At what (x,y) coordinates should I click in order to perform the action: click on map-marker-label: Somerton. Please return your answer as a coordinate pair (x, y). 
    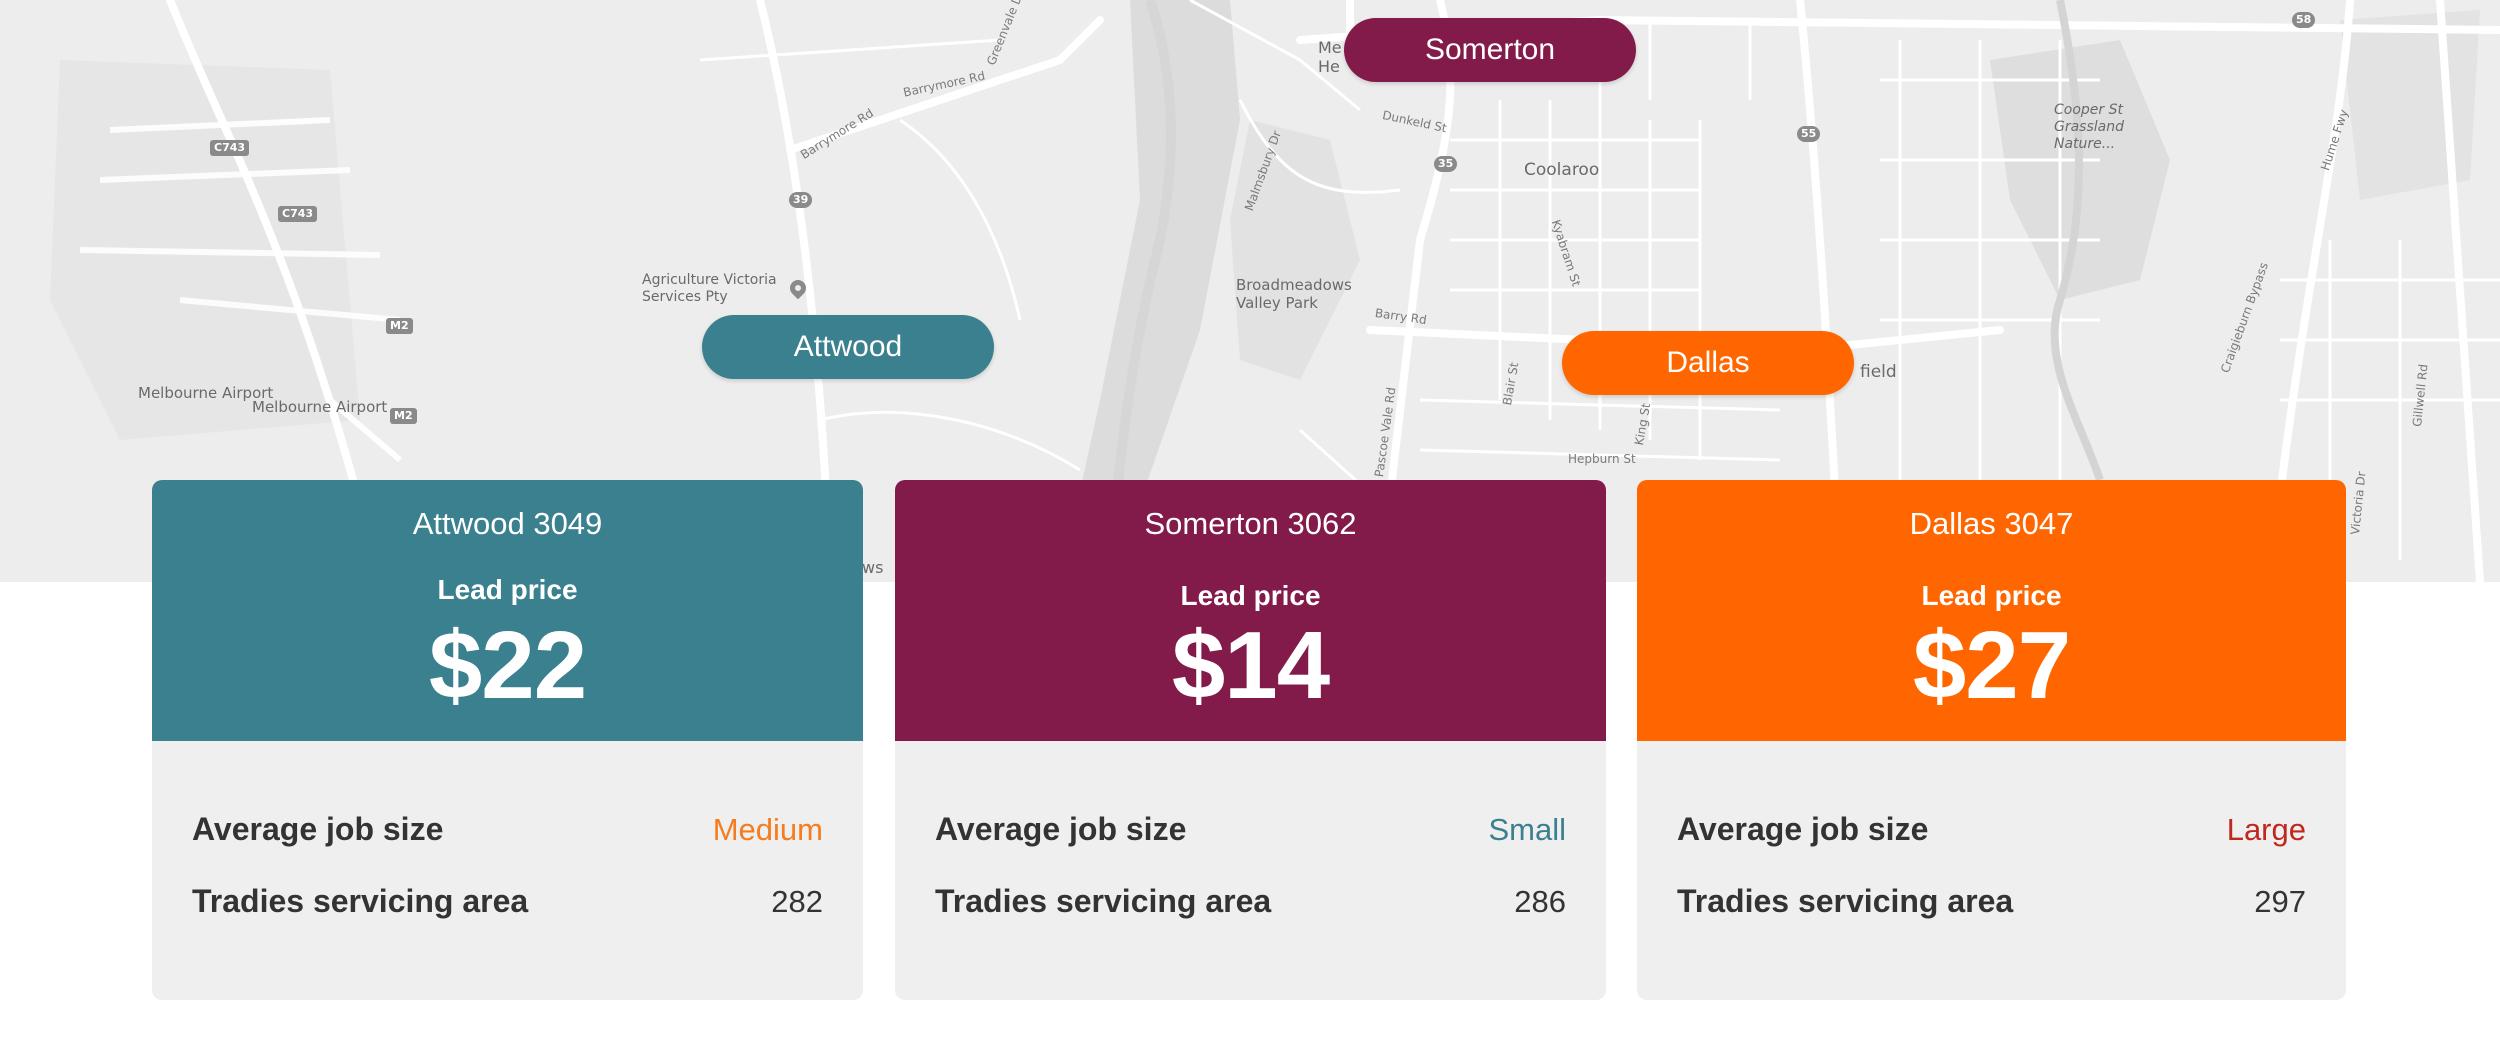
    Looking at the image, I should click on (1490, 49).